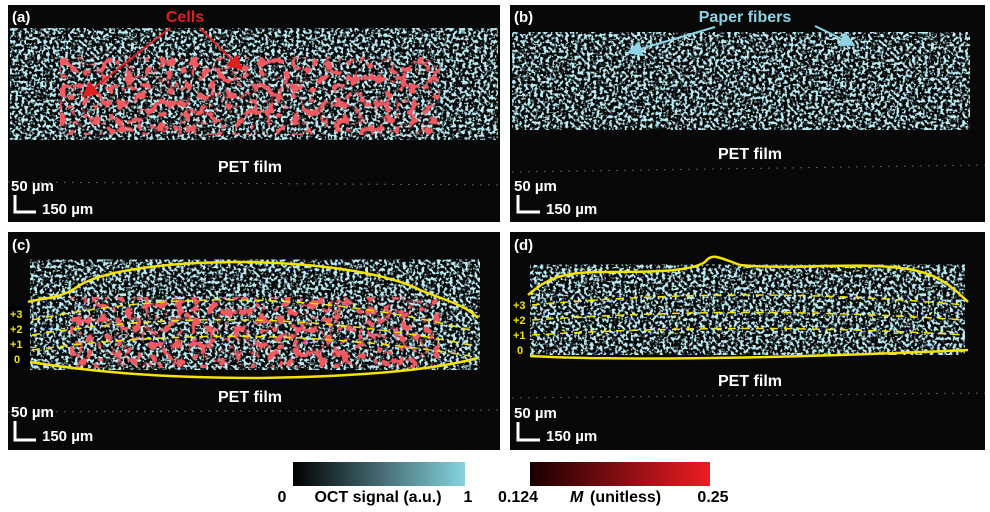 The image size is (990, 512). What do you see at coordinates (185, 17) in the screenshot?
I see `annotation: Cells` at bounding box center [185, 17].